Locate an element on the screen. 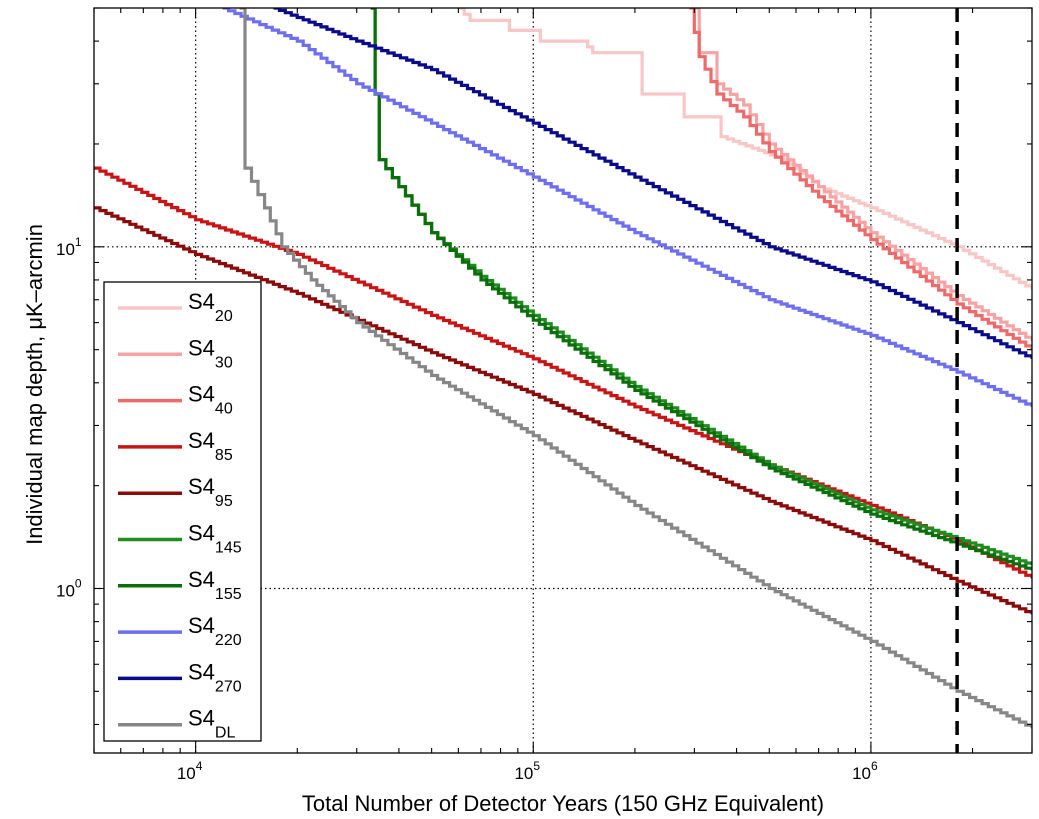  legend-box is located at coordinates (182, 511).